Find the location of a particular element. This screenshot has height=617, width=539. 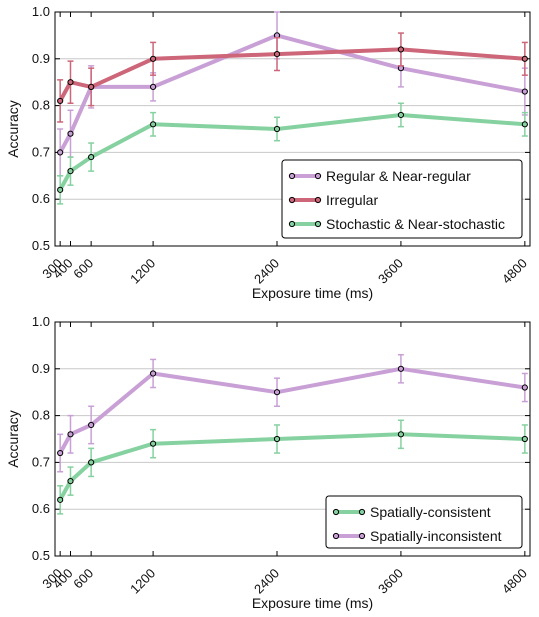

legend-label: Spatially-inconsistent is located at coordinates (436, 536).